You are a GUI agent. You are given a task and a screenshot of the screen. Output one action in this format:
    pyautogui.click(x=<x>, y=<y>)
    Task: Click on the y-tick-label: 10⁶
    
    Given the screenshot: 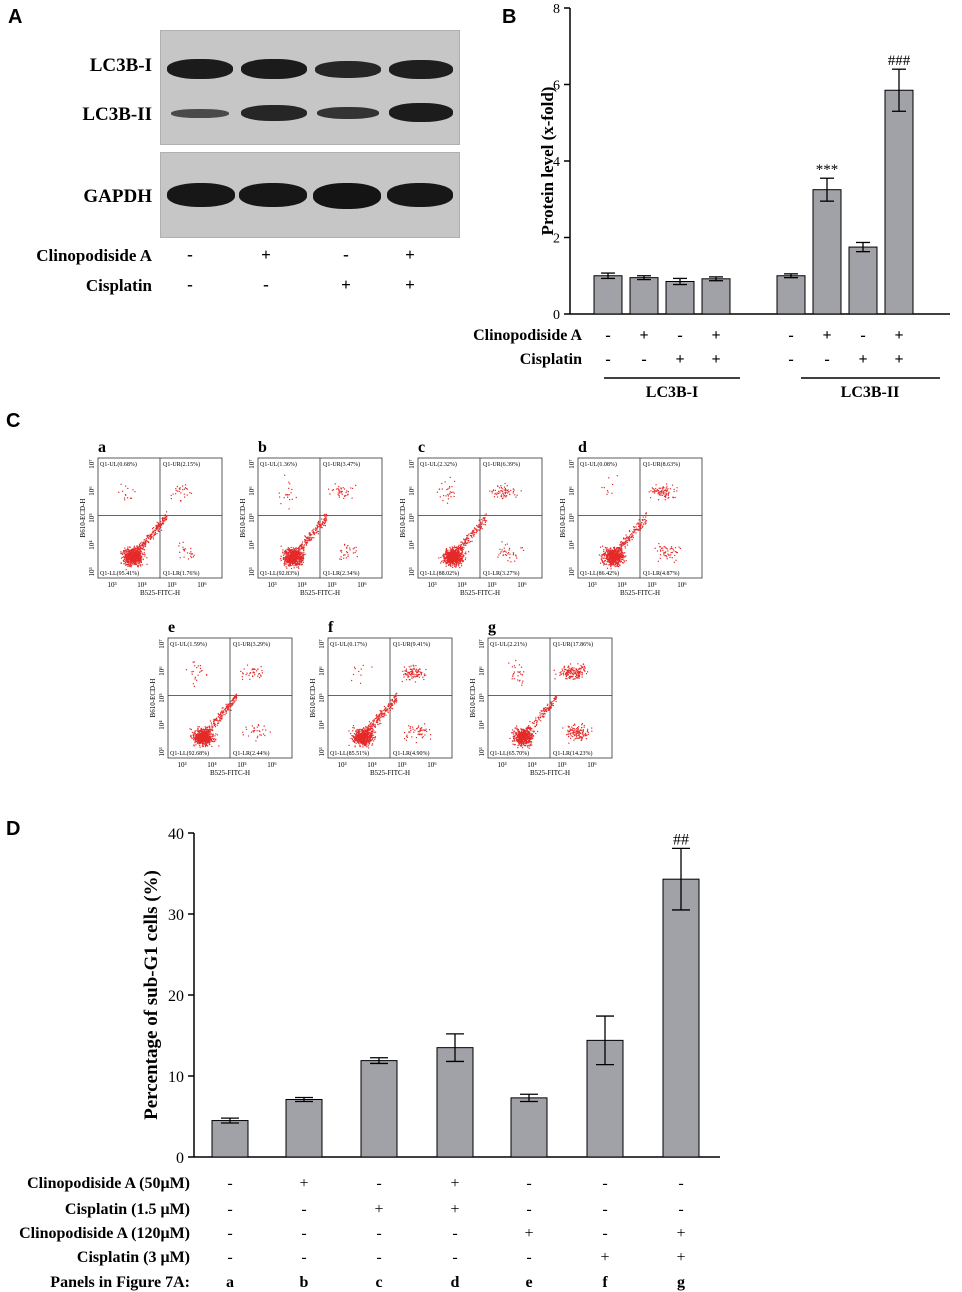 What is the action you would take?
    pyautogui.click(x=252, y=491)
    